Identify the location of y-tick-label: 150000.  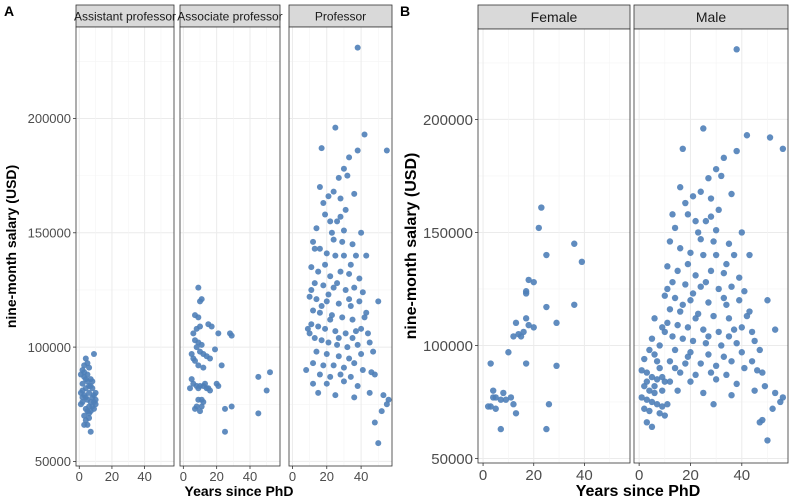
(448, 233).